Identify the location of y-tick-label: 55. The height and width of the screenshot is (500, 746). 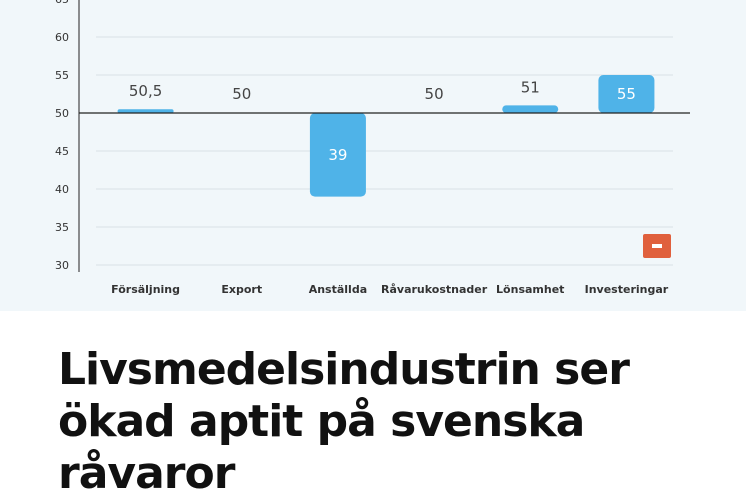
(62, 75).